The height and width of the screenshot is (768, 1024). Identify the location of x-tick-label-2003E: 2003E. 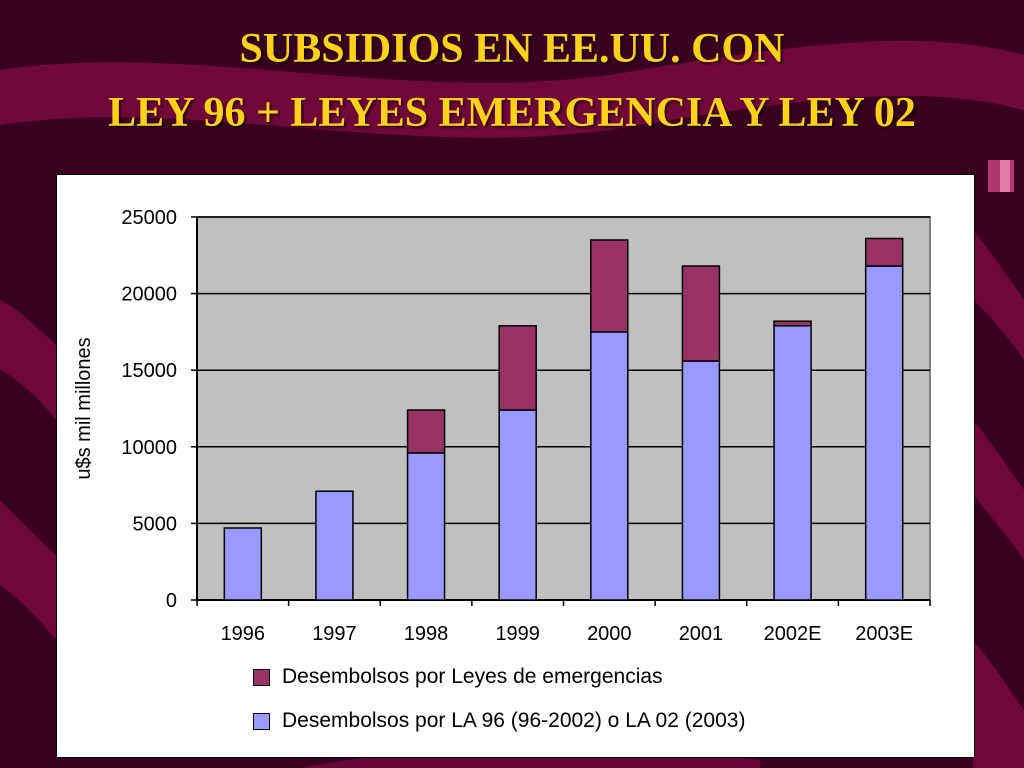
(884, 634).